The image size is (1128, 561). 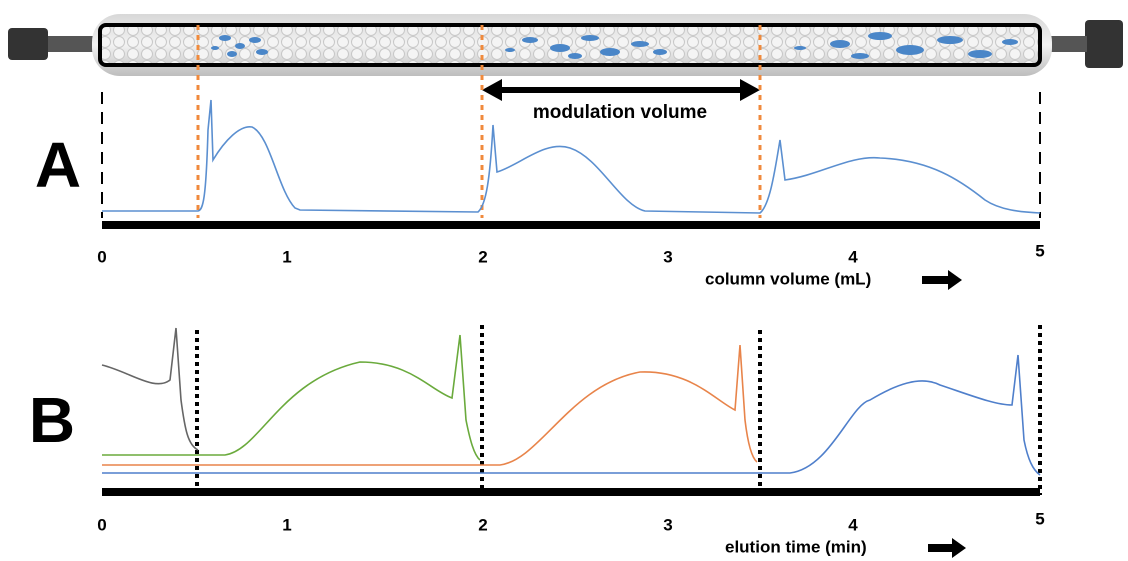 What do you see at coordinates (620, 112) in the screenshot?
I see `modulation-label: modulation volume` at bounding box center [620, 112].